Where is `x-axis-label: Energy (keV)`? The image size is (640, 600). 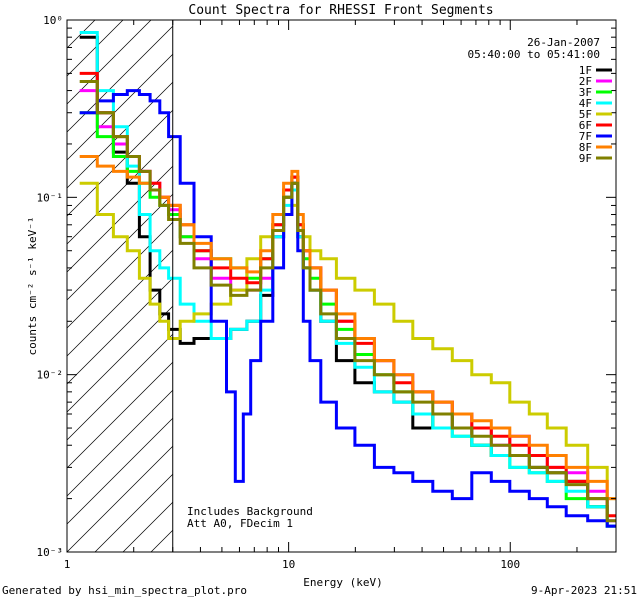 x-axis-label: Energy (keV) is located at coordinates (342, 582).